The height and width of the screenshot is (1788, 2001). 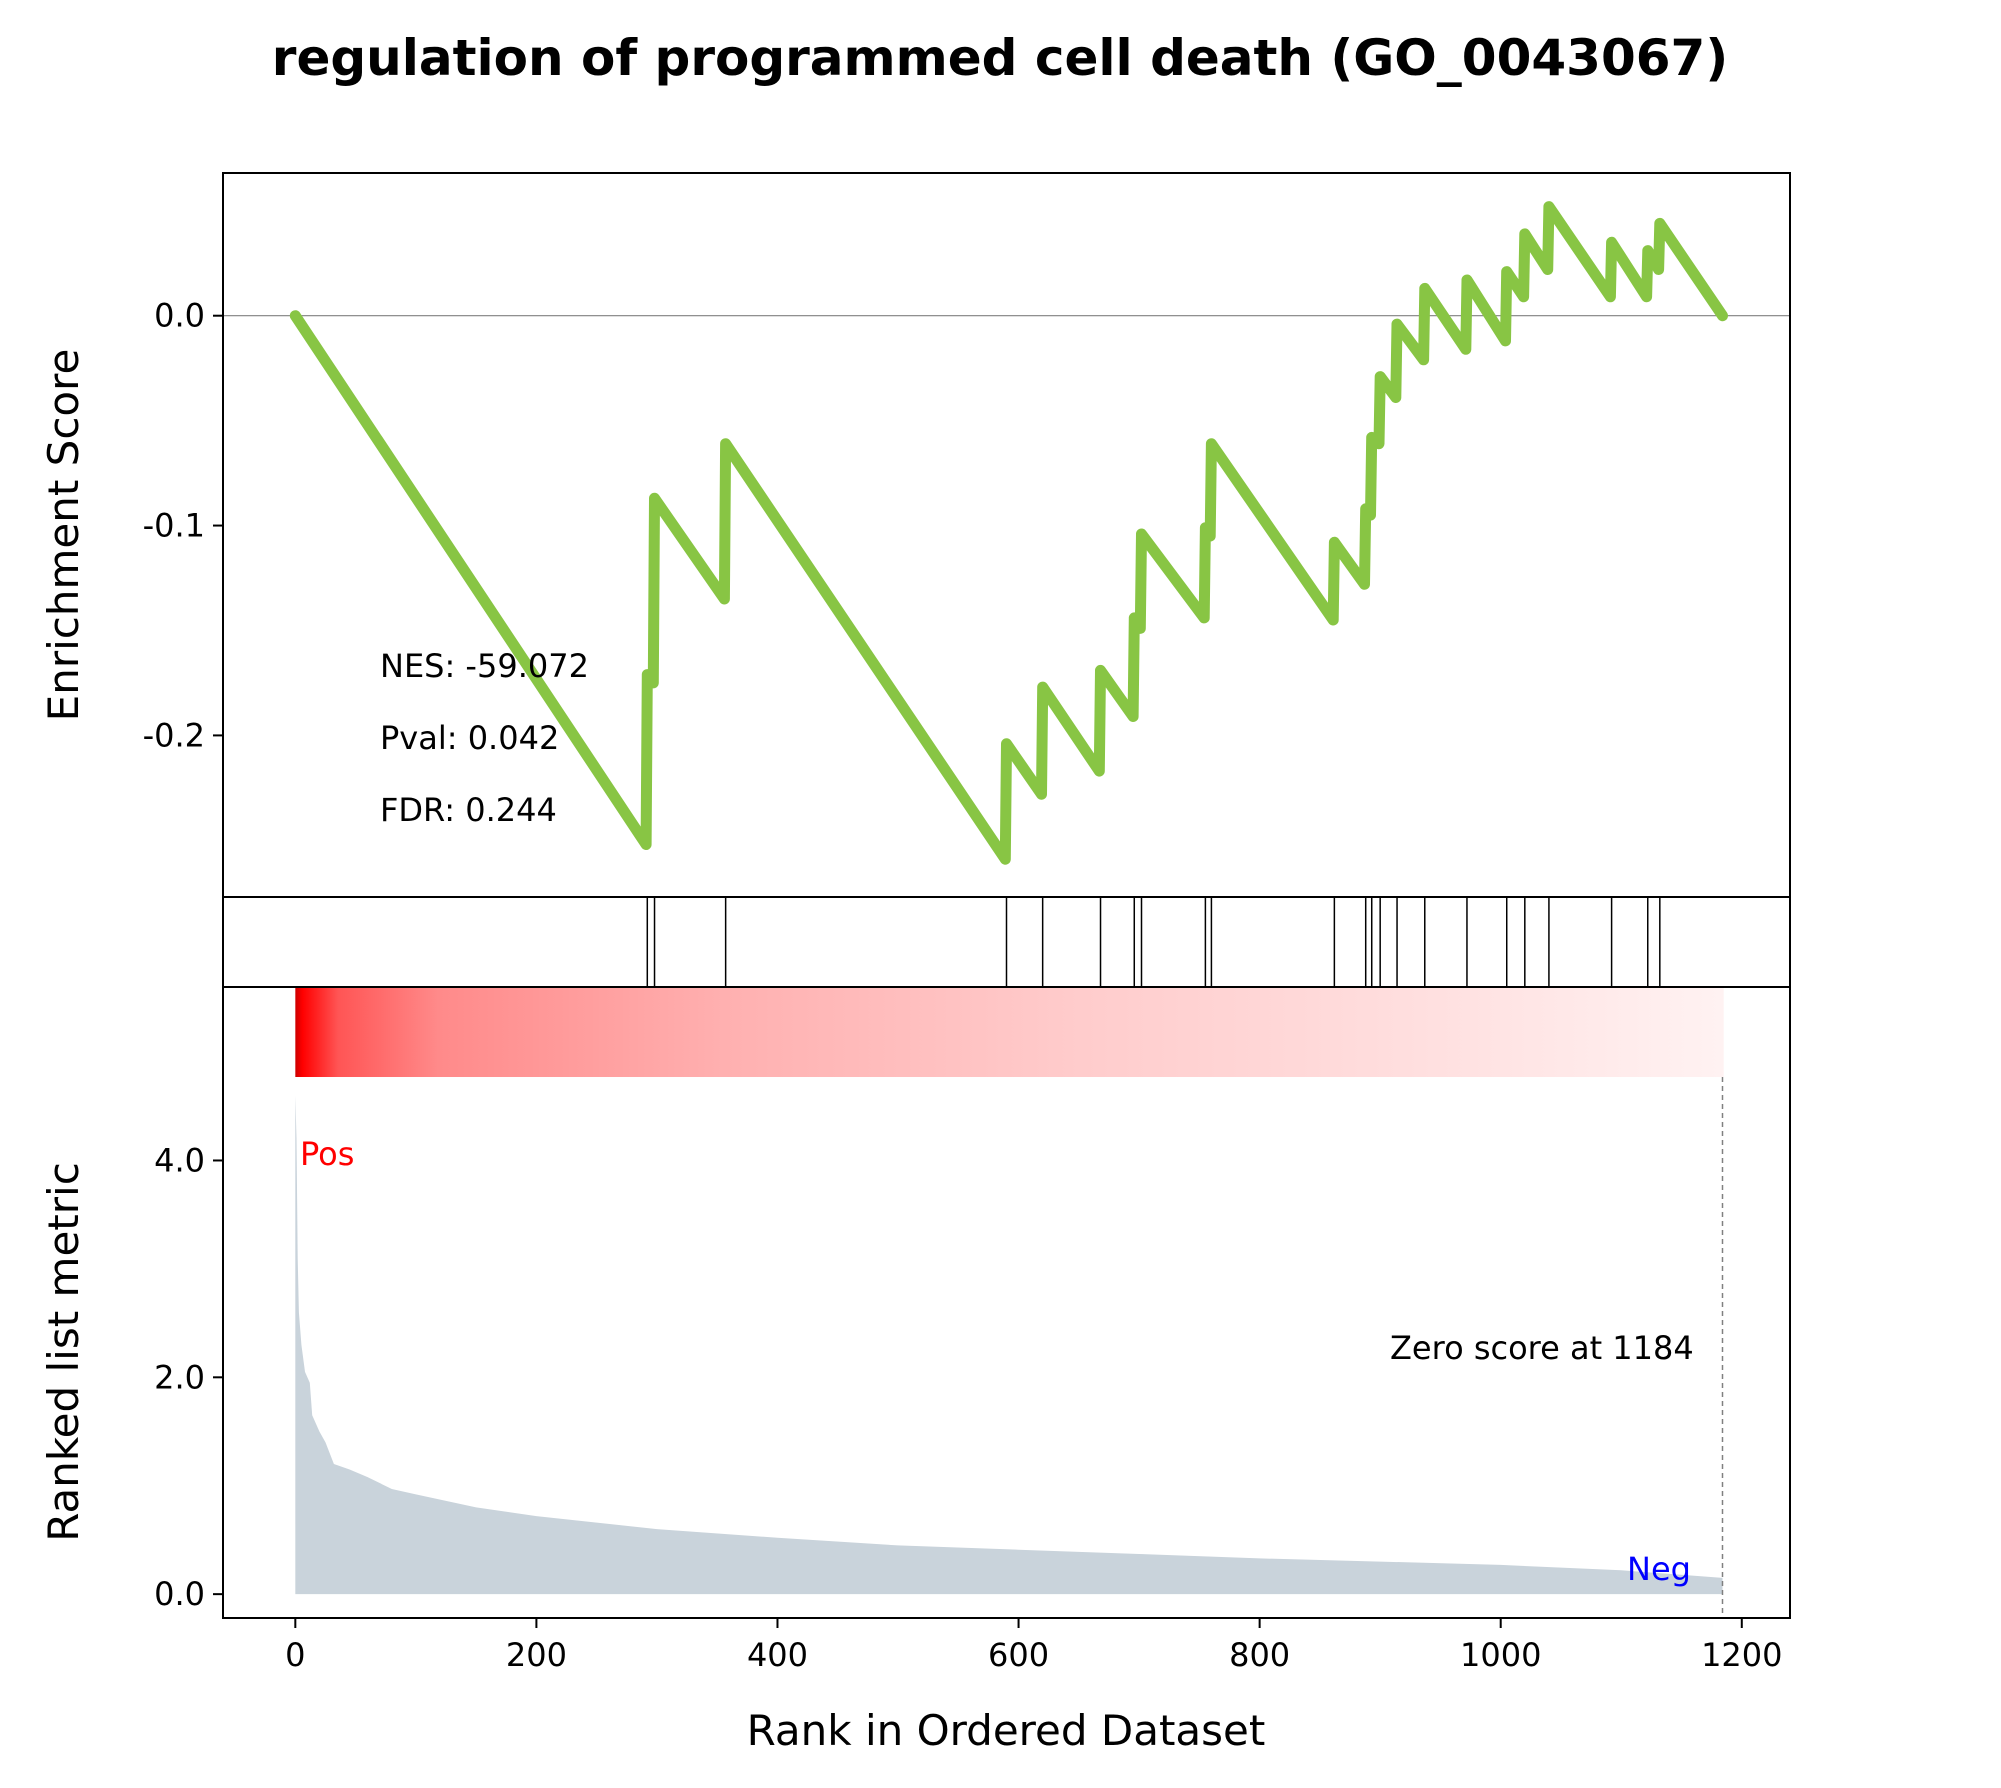 I want to click on metric-y-tick-label: 0.0, so click(x=179, y=1594).